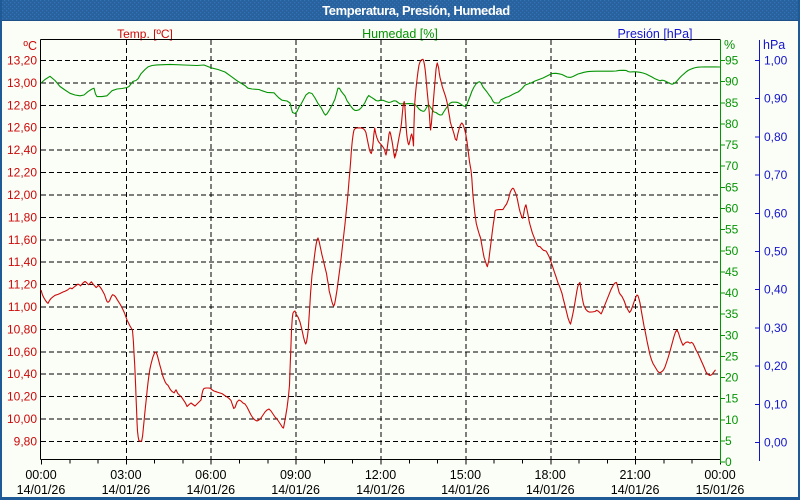  I want to click on svg-text: 0,60, so click(776, 213).